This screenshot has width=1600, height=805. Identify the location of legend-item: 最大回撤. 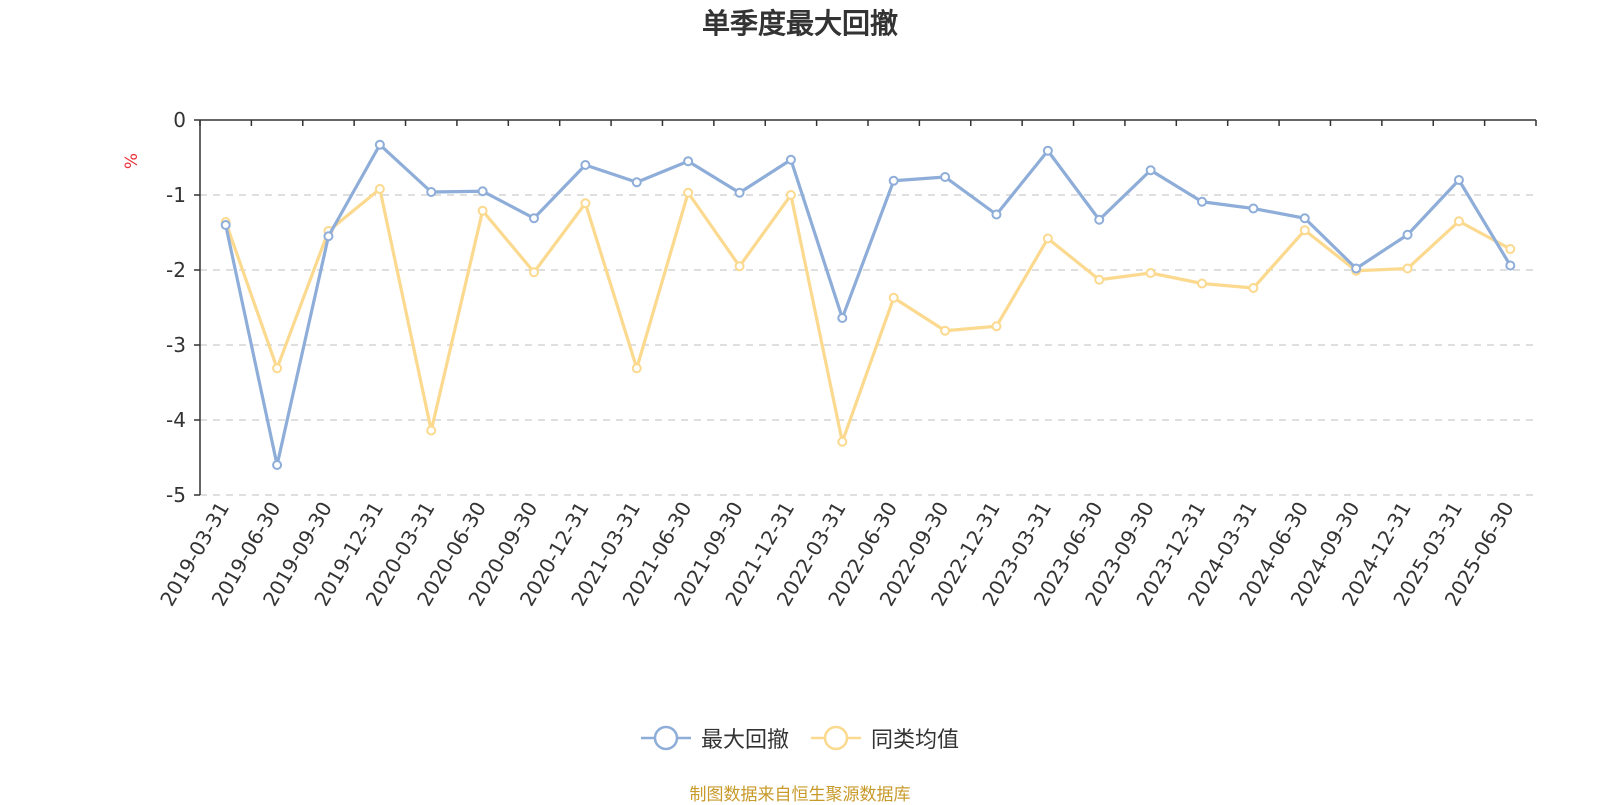
(714, 738).